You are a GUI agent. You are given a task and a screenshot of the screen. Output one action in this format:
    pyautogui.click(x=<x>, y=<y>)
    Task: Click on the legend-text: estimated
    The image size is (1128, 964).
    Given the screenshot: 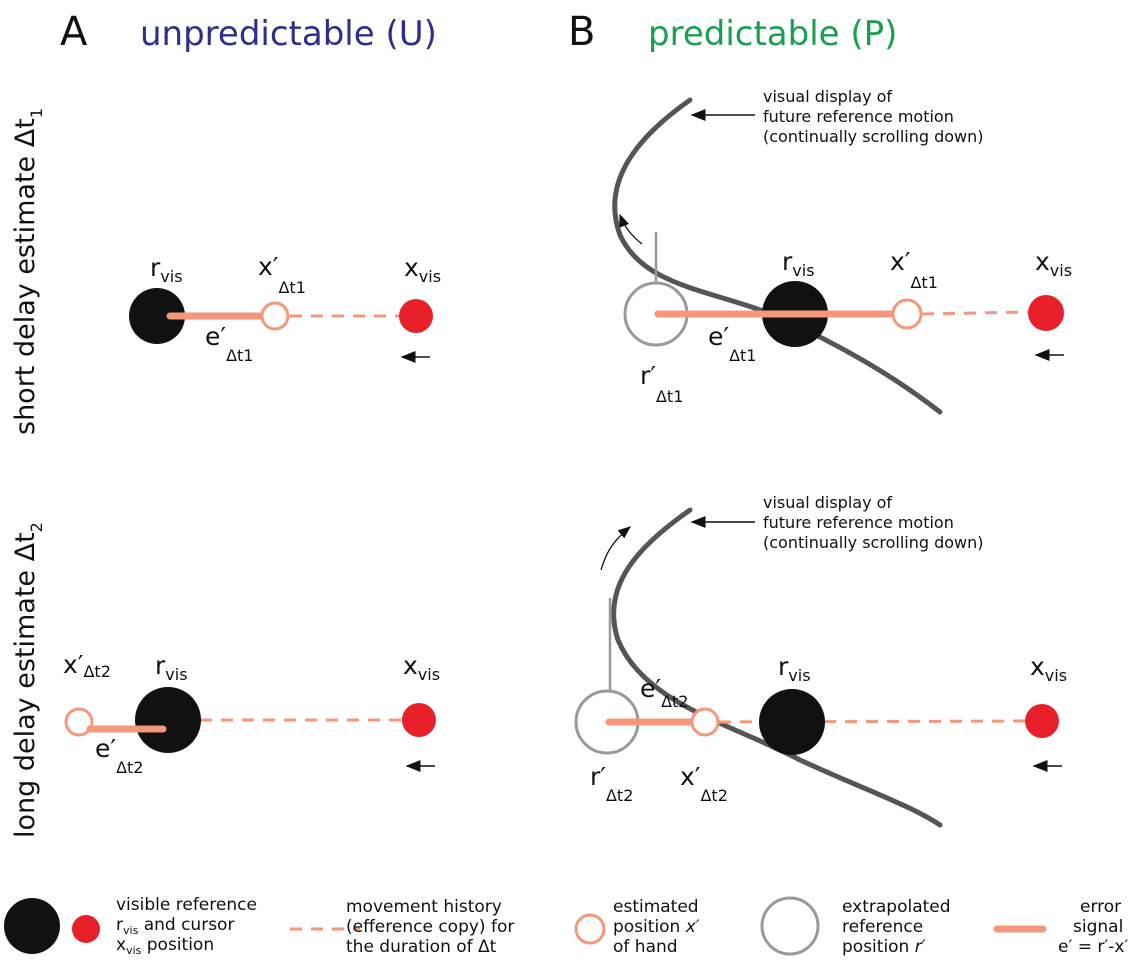 What is the action you would take?
    pyautogui.click(x=656, y=907)
    